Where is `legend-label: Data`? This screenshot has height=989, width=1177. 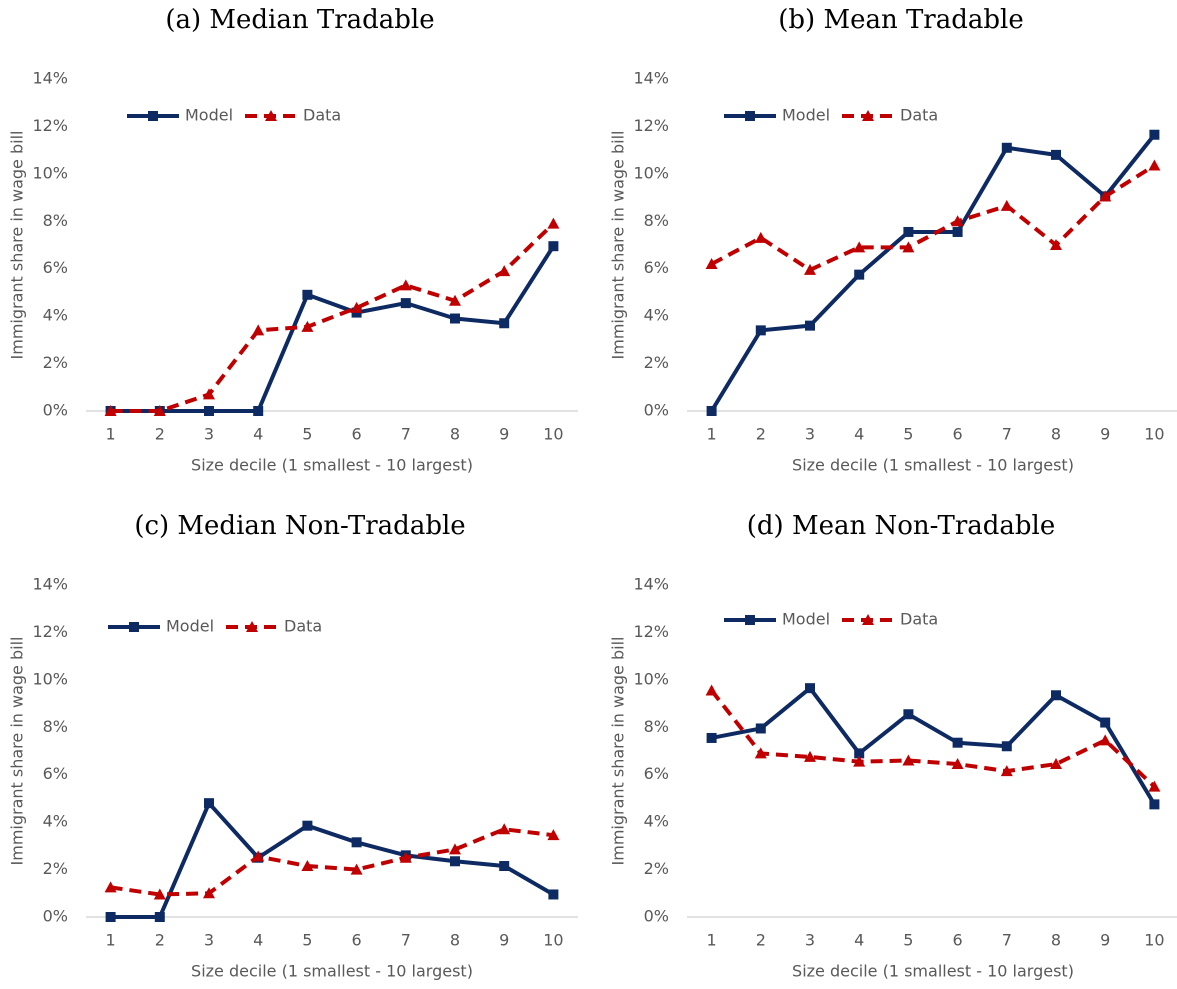 legend-label: Data is located at coordinates (322, 115).